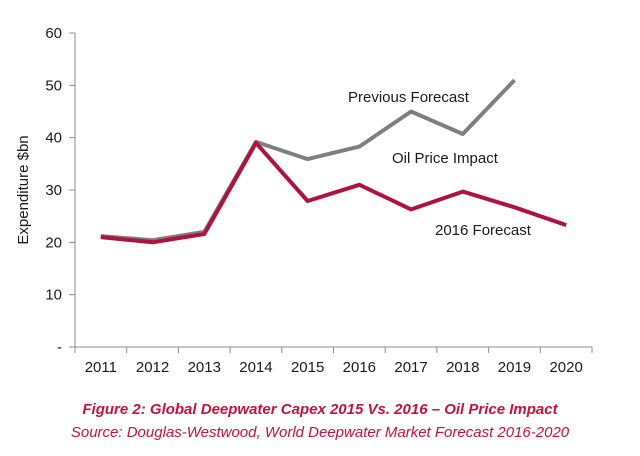 Image resolution: width=640 pixels, height=456 pixels. I want to click on annotation-2016-forecast: 2016 Forecast, so click(483, 230).